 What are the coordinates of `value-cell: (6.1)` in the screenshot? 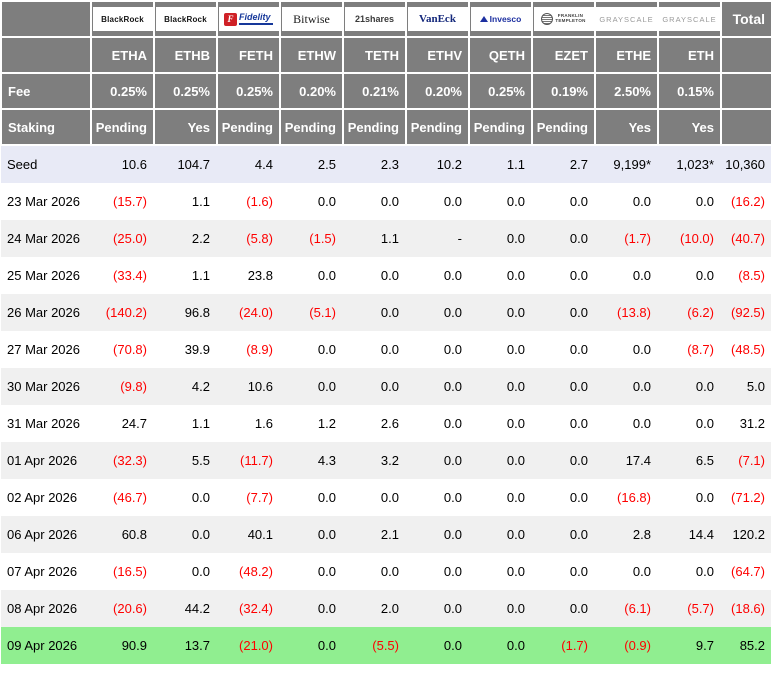 It's located at (626, 608).